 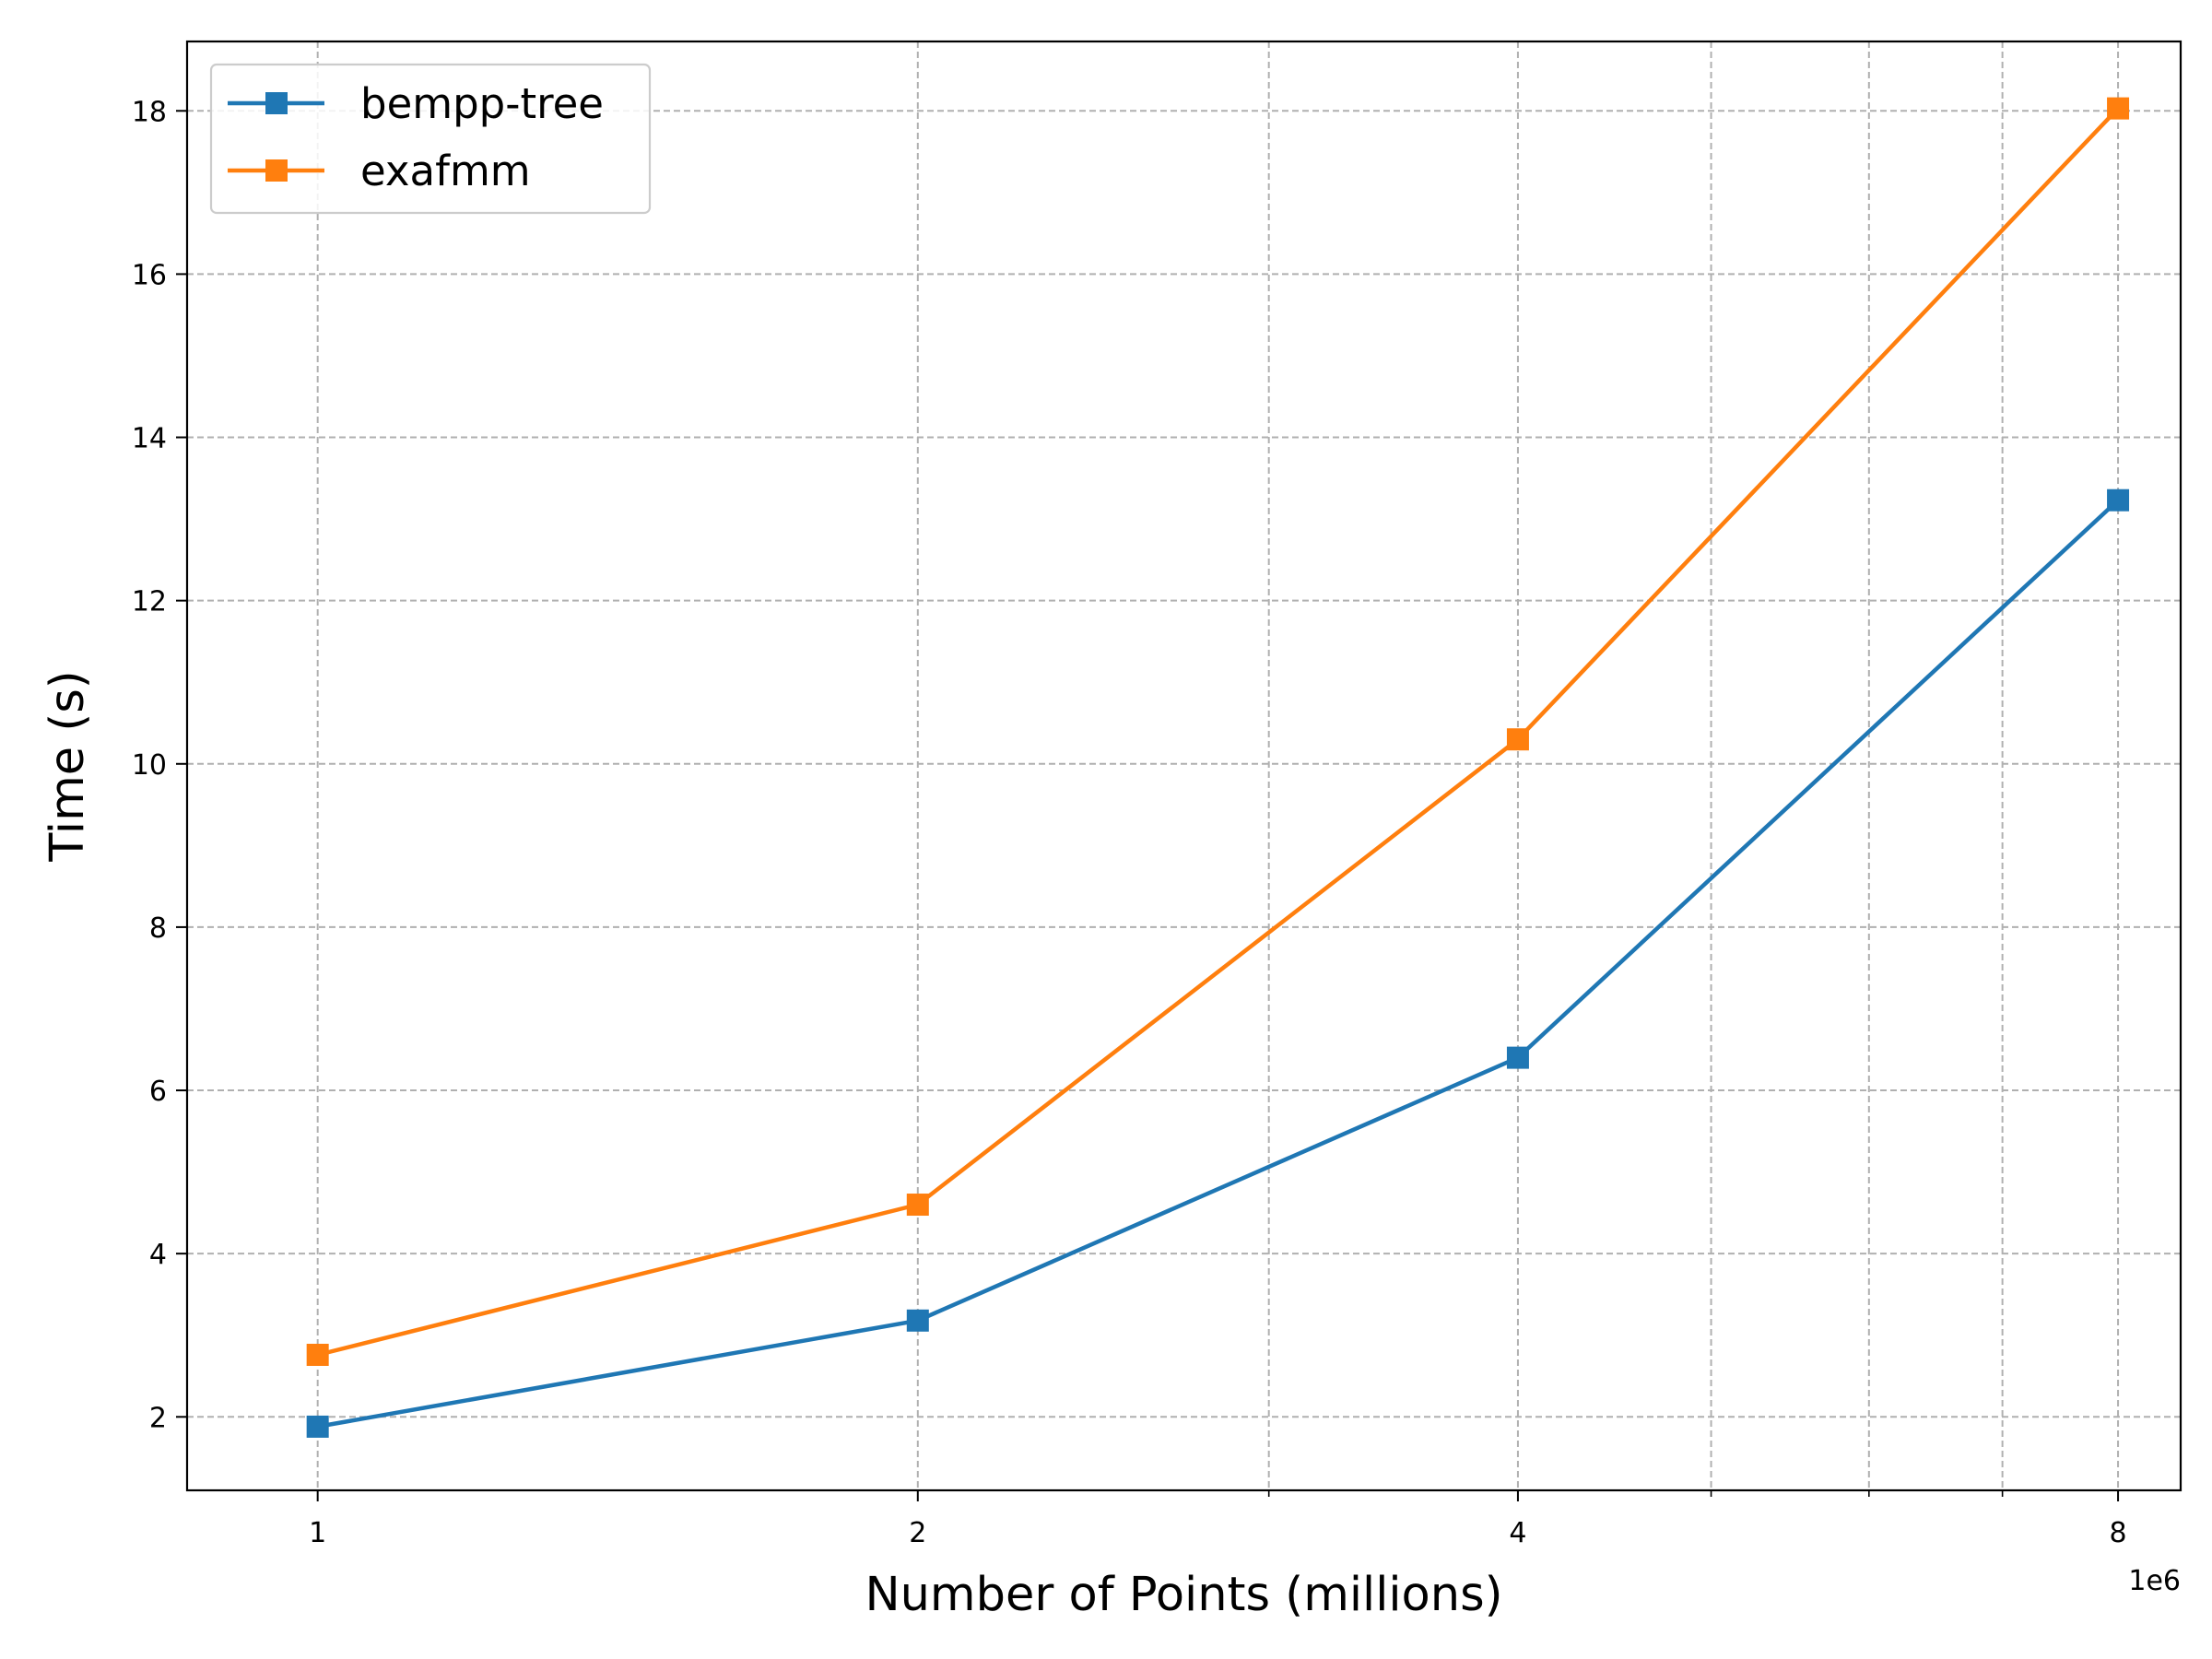 What do you see at coordinates (482, 103) in the screenshot?
I see `legend-label: bempp-tree` at bounding box center [482, 103].